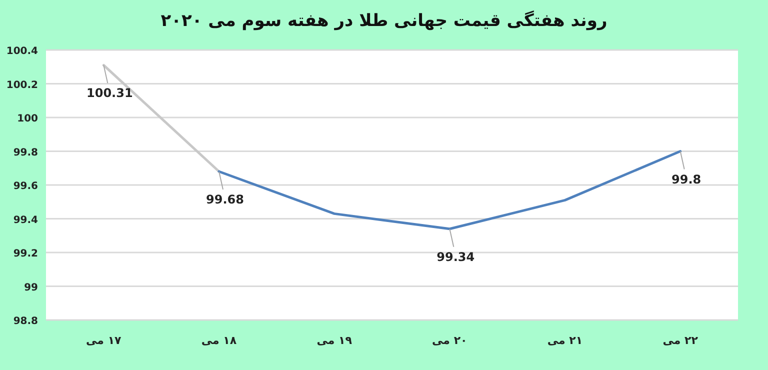 This screenshot has width=768, height=370. I want to click on y-tick-label: 98.8, so click(25, 321).